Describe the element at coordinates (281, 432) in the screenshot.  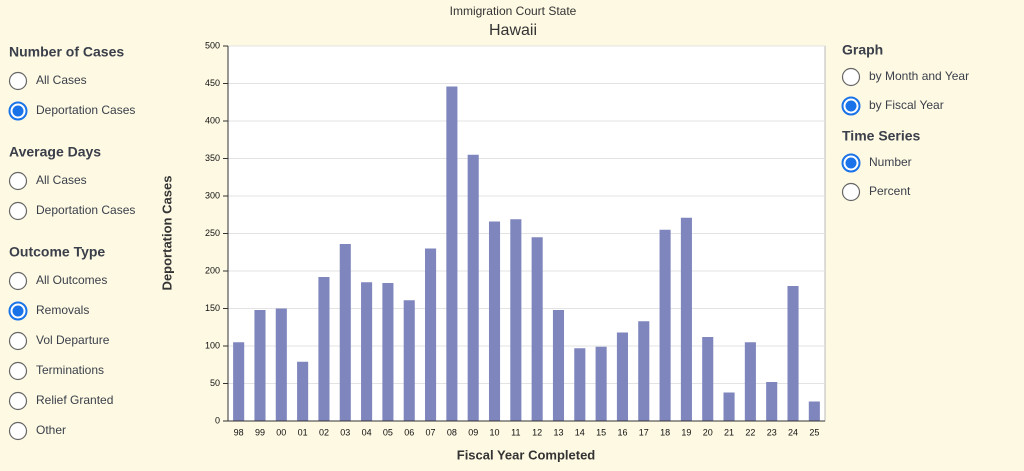
I see `x-tick-label: 00` at that location.